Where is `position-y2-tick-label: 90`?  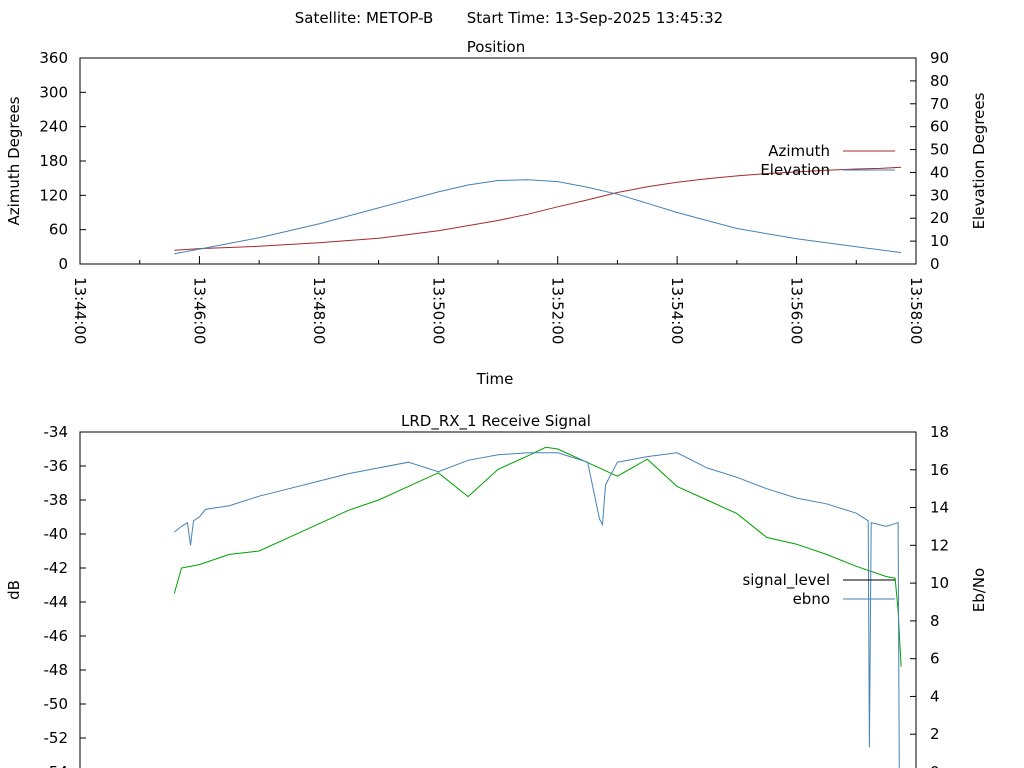
position-y2-tick-label: 90 is located at coordinates (939, 58).